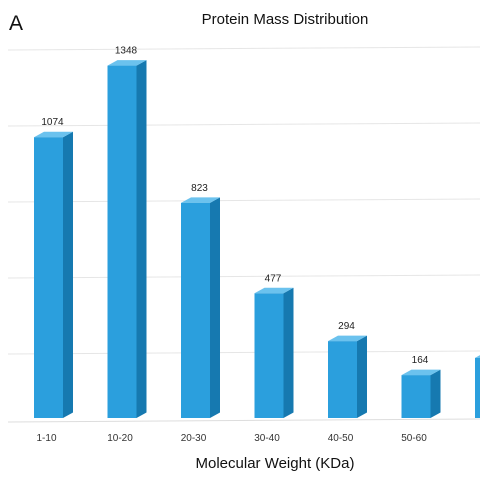 The width and height of the screenshot is (480, 480). Describe the element at coordinates (420, 360) in the screenshot. I see `data-label-50-60: 164` at that location.